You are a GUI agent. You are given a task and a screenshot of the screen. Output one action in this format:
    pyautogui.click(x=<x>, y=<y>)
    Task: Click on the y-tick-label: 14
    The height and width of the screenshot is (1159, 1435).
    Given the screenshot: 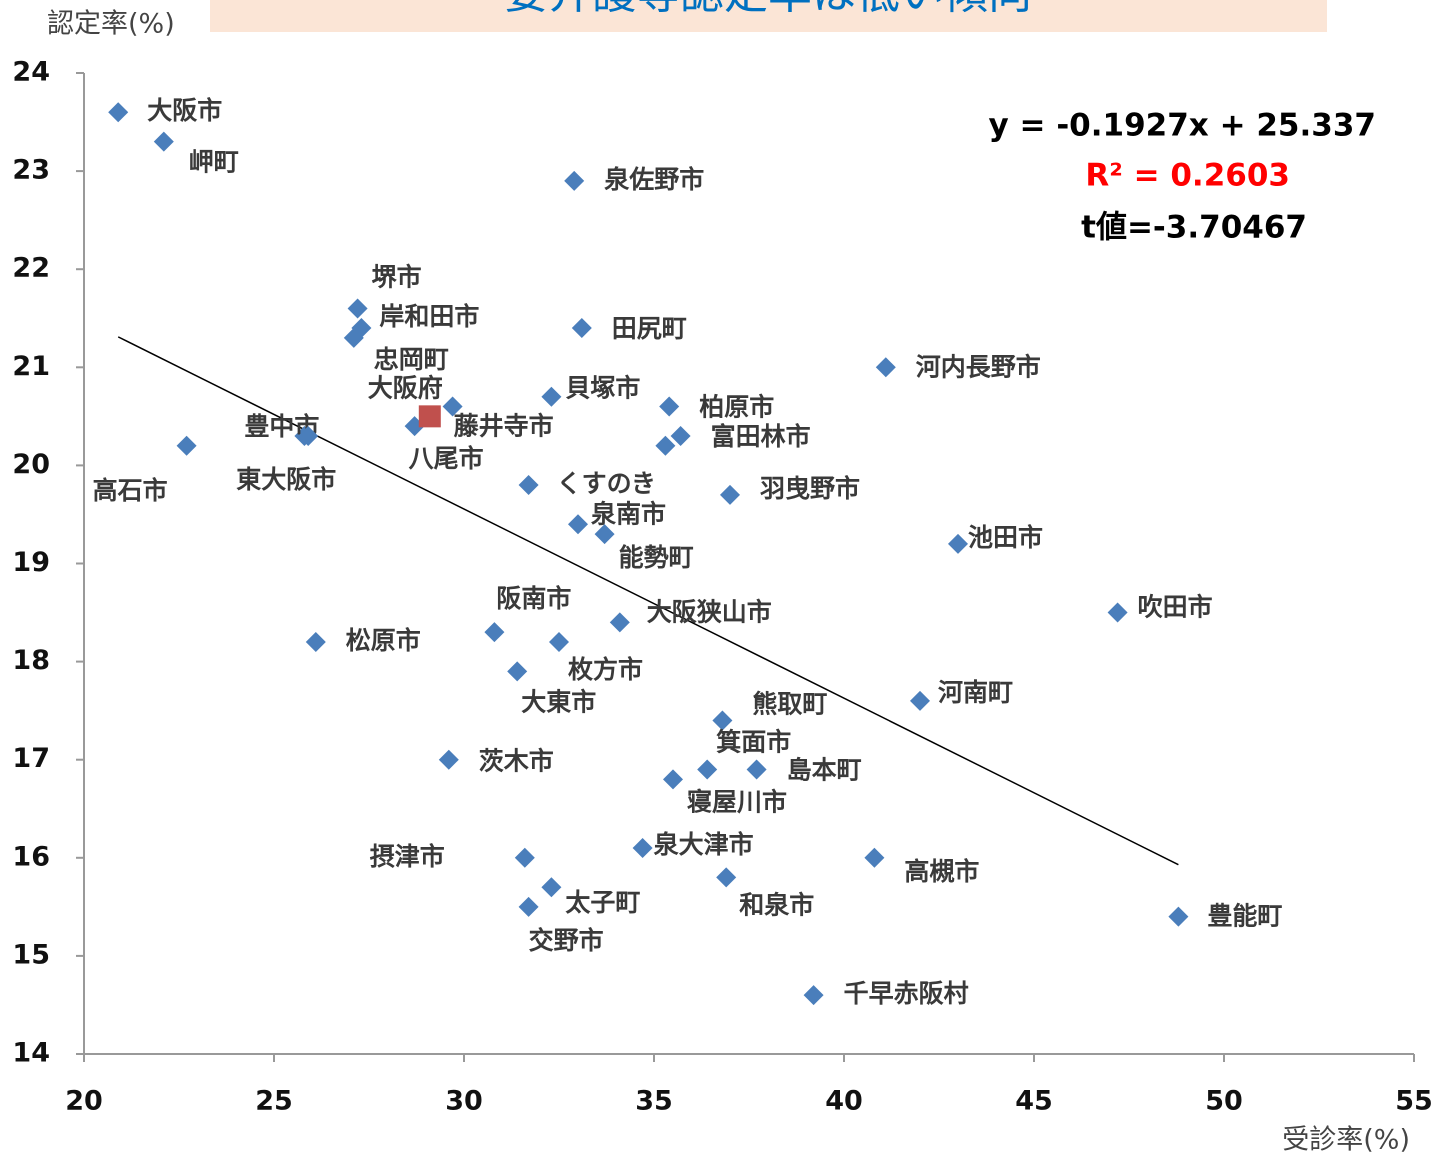 What is the action you would take?
    pyautogui.click(x=31, y=1053)
    